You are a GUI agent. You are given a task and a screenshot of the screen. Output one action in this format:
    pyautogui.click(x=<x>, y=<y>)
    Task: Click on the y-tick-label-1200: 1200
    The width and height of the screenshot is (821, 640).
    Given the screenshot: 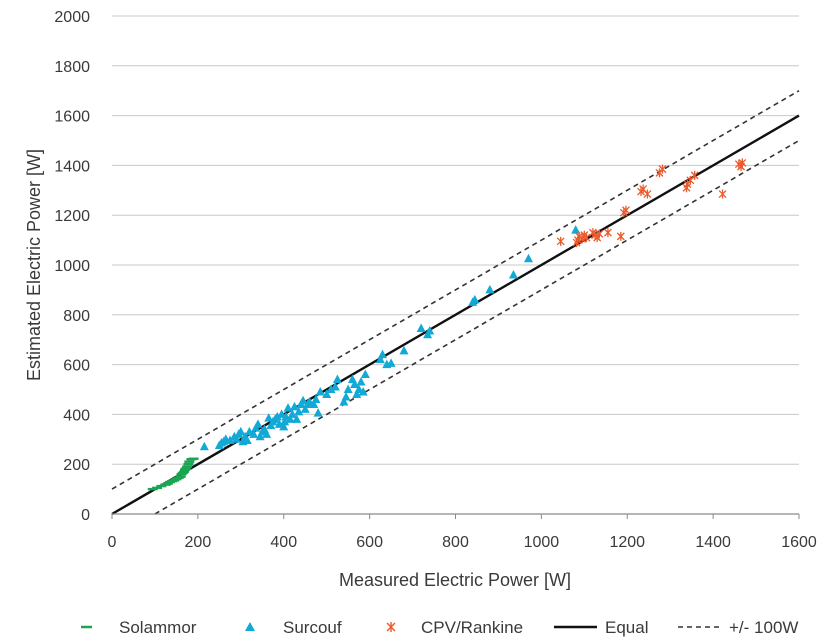 What is the action you would take?
    pyautogui.click(x=72, y=216)
    